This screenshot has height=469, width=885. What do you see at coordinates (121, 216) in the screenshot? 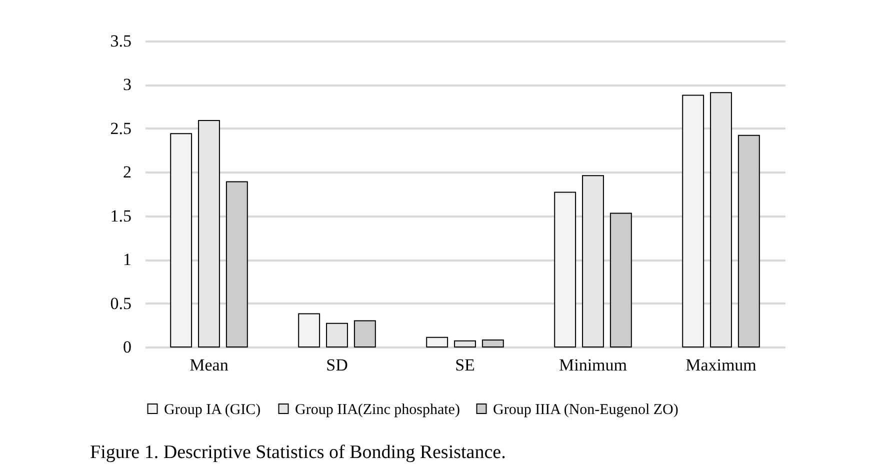
I see `y-tick-label: 1.5` at bounding box center [121, 216].